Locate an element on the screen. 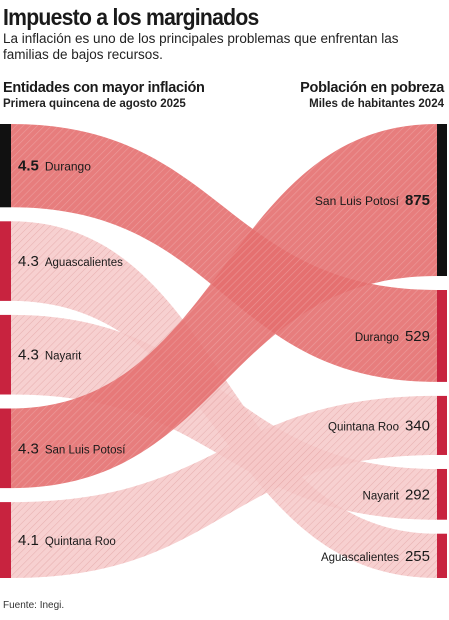 Image resolution: width=449 pixels, height=620 pixels. left-value: 4.5 is located at coordinates (28, 166).